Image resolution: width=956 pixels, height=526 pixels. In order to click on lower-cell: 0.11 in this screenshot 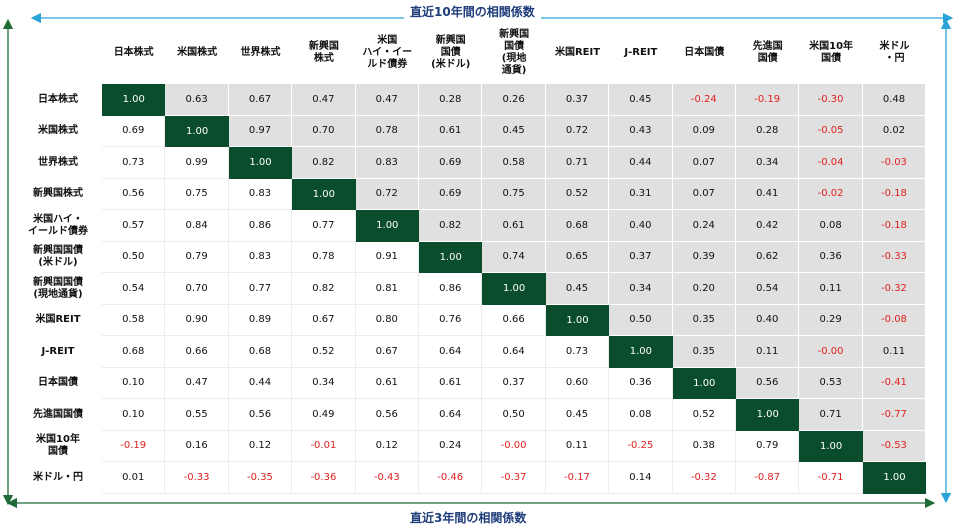, I will do `click(577, 446)`.